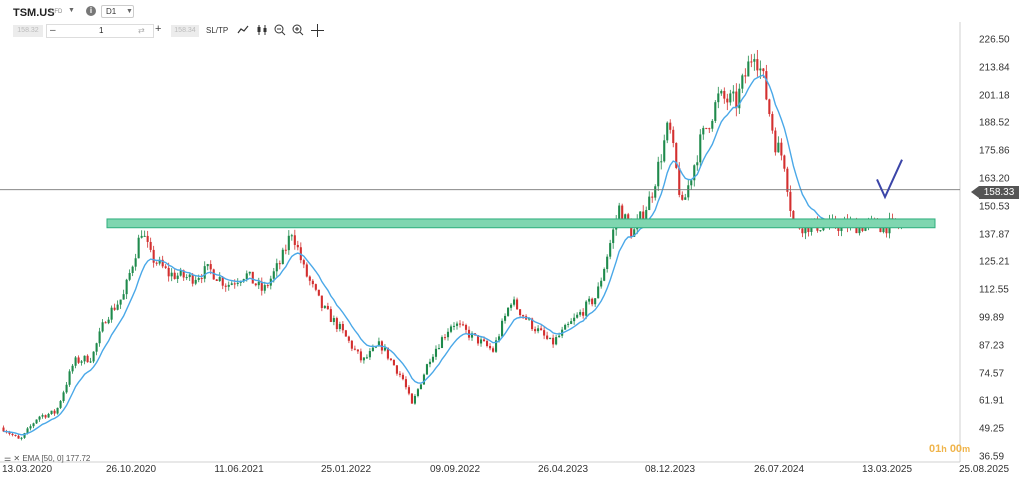 Image resolution: width=1024 pixels, height=477 pixels. Describe the element at coordinates (317, 30) in the screenshot. I see `crosshair-icon` at that location.